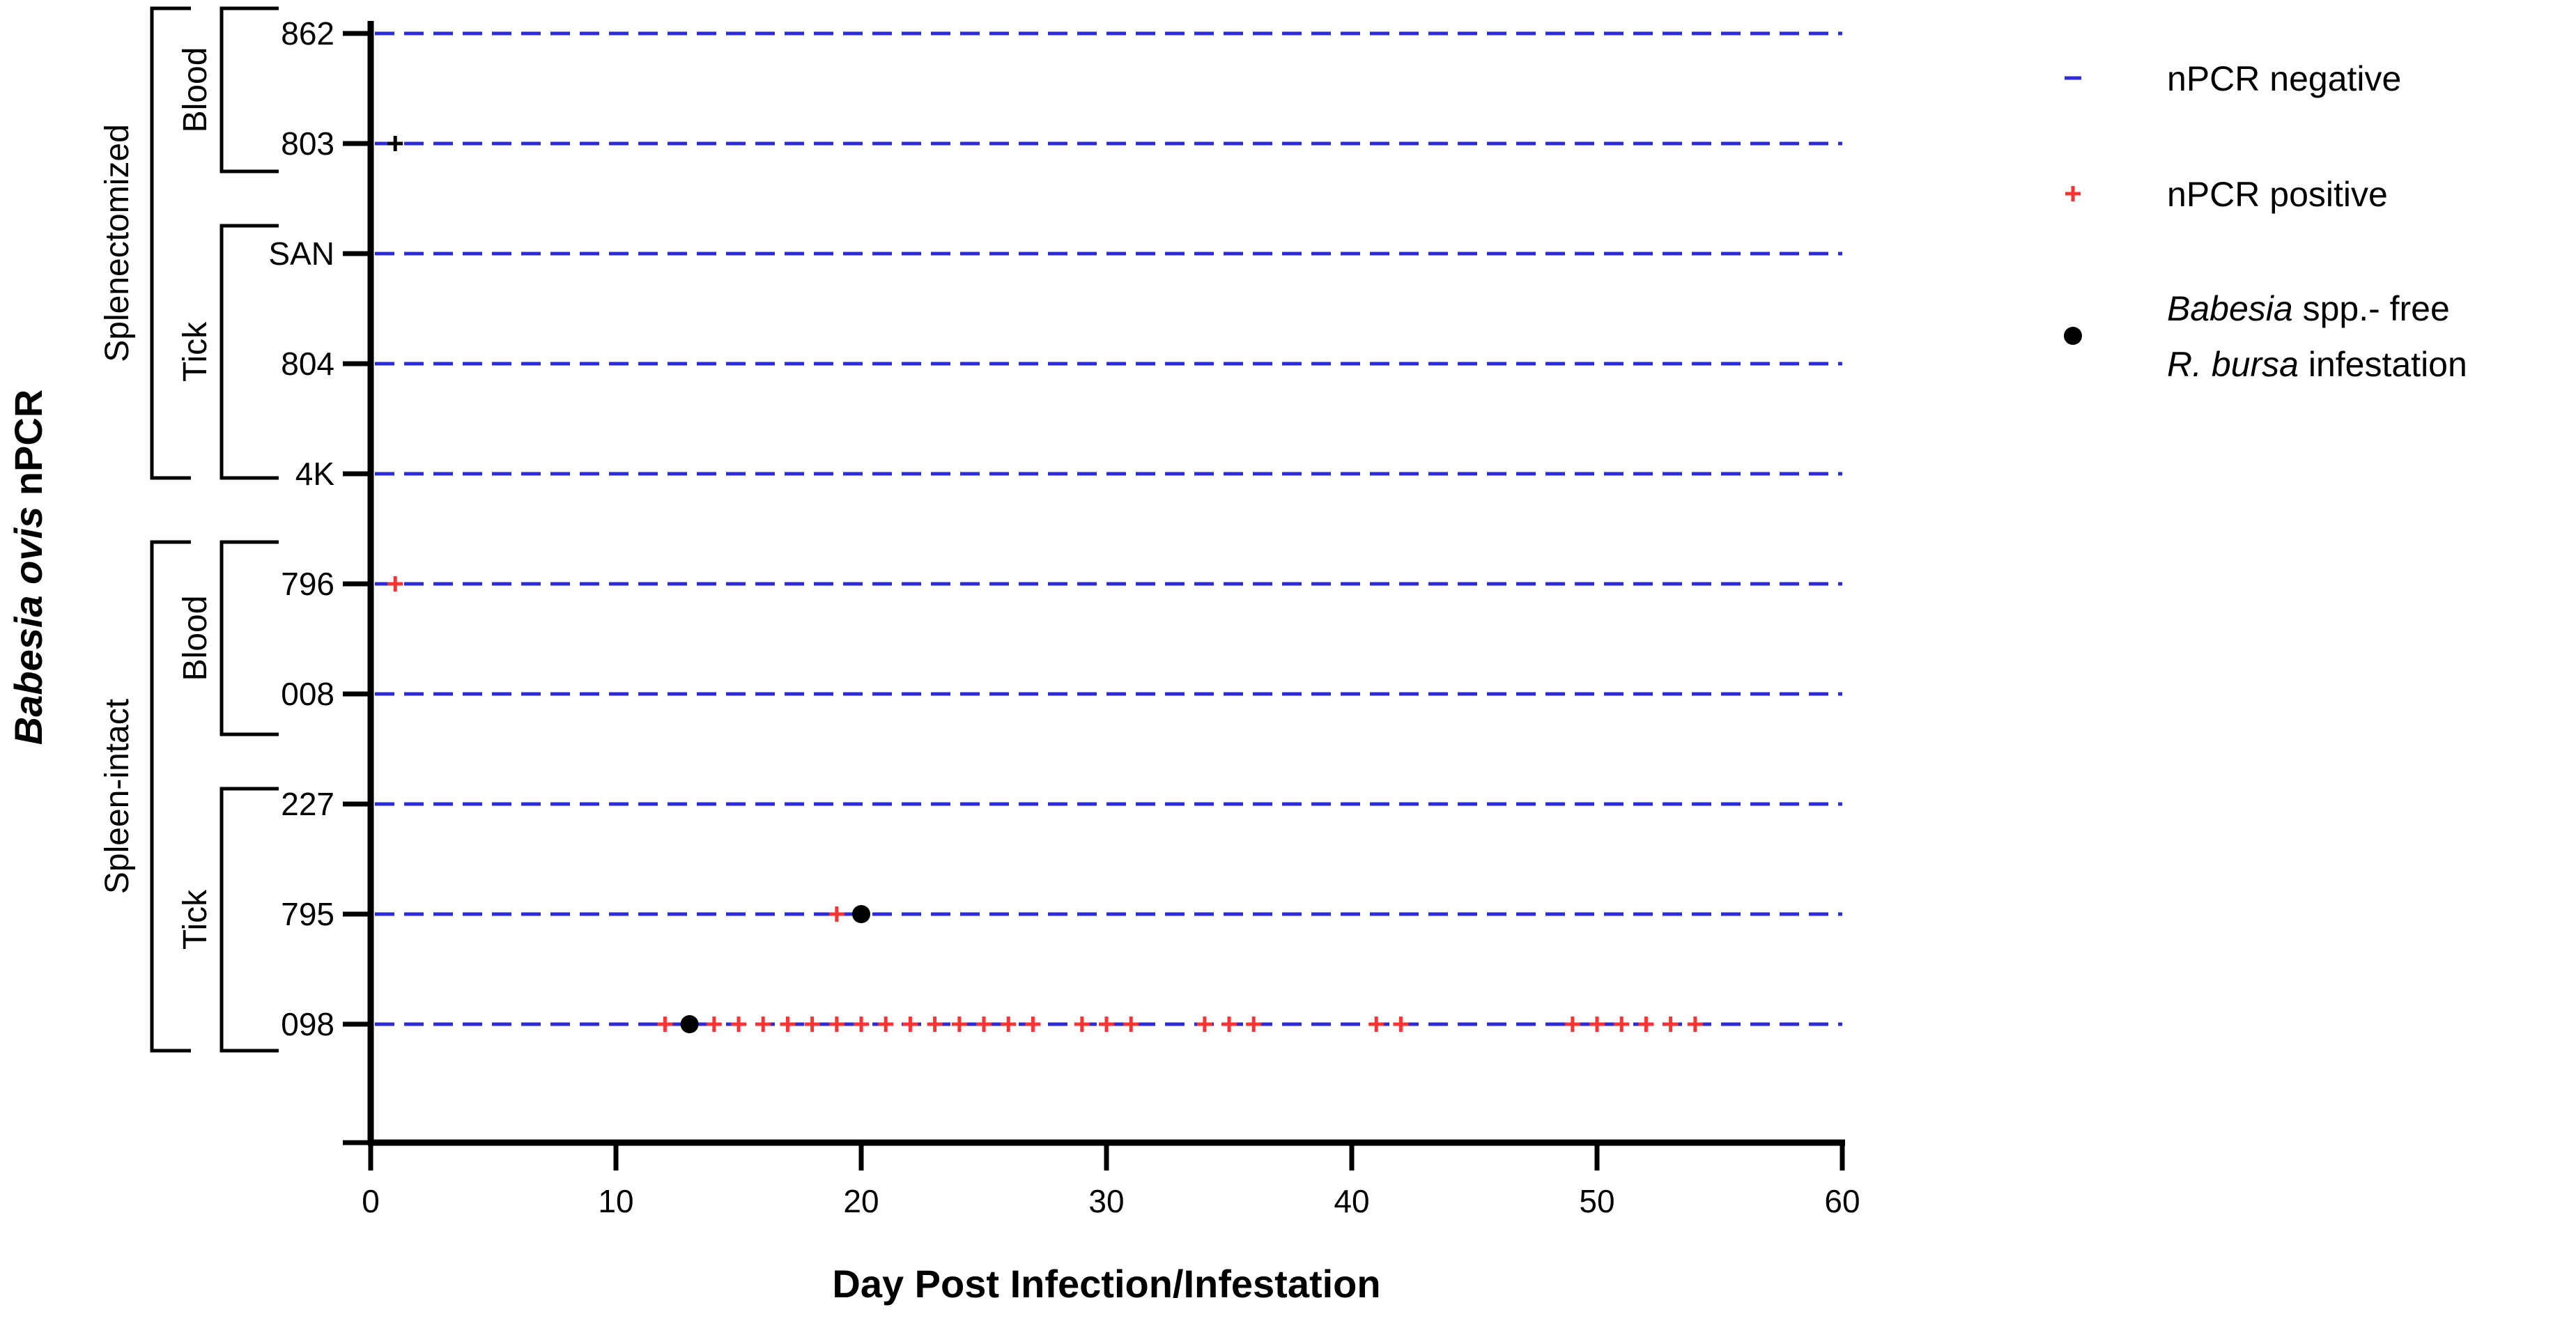 This screenshot has width=2576, height=1321. Describe the element at coordinates (196, 90) in the screenshot. I see `subgroup-label-0-0: Blood` at that location.